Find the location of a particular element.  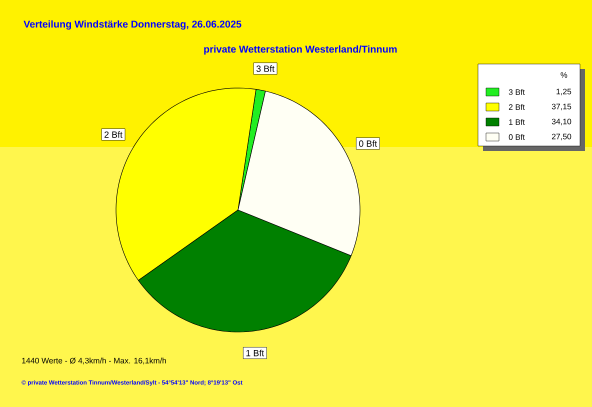

slice-label: 3 Bft is located at coordinates (265, 68).